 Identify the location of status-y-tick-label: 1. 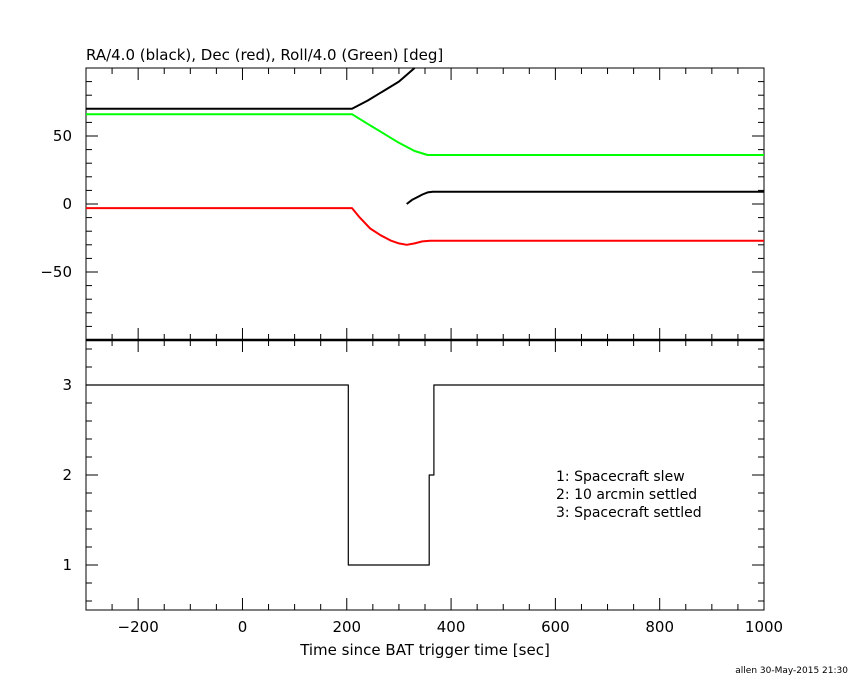
(67, 565).